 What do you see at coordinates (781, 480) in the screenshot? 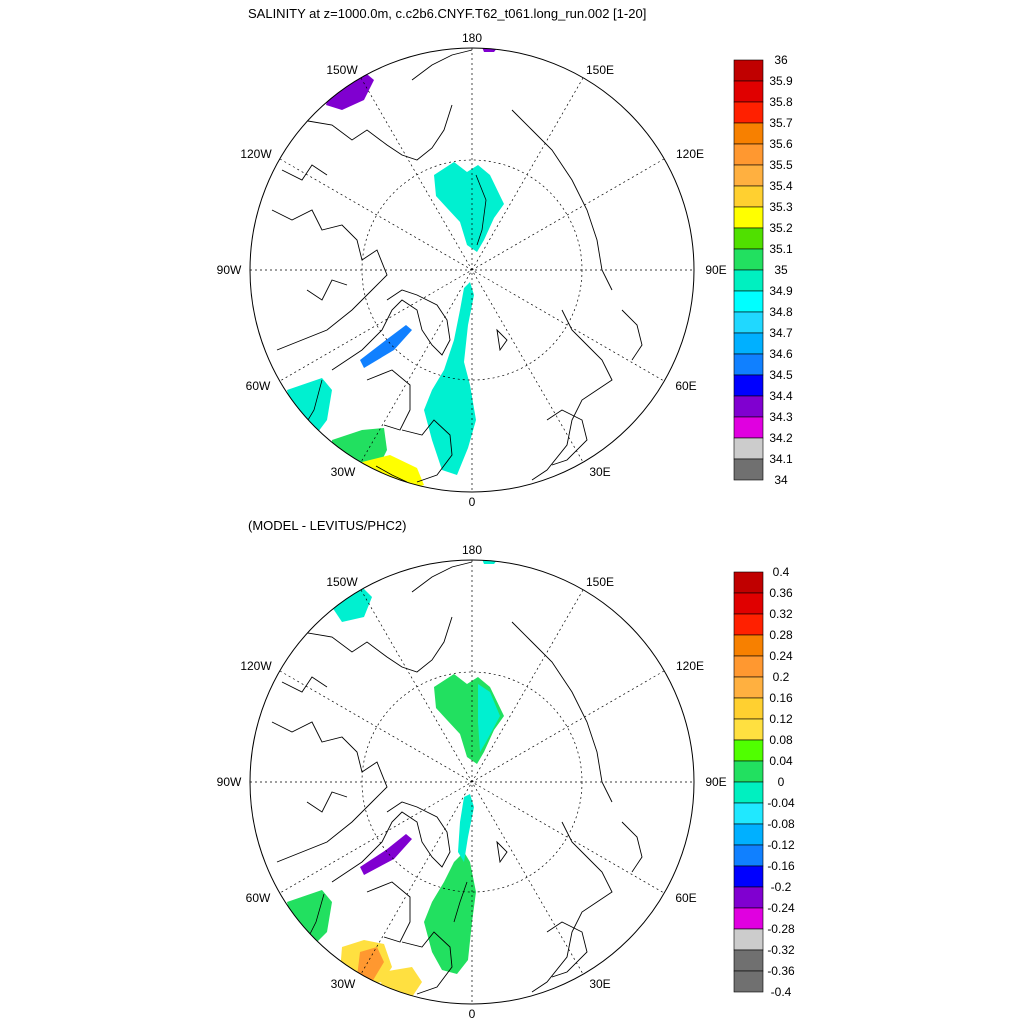
I see `top-colorbar-label: 34` at bounding box center [781, 480].